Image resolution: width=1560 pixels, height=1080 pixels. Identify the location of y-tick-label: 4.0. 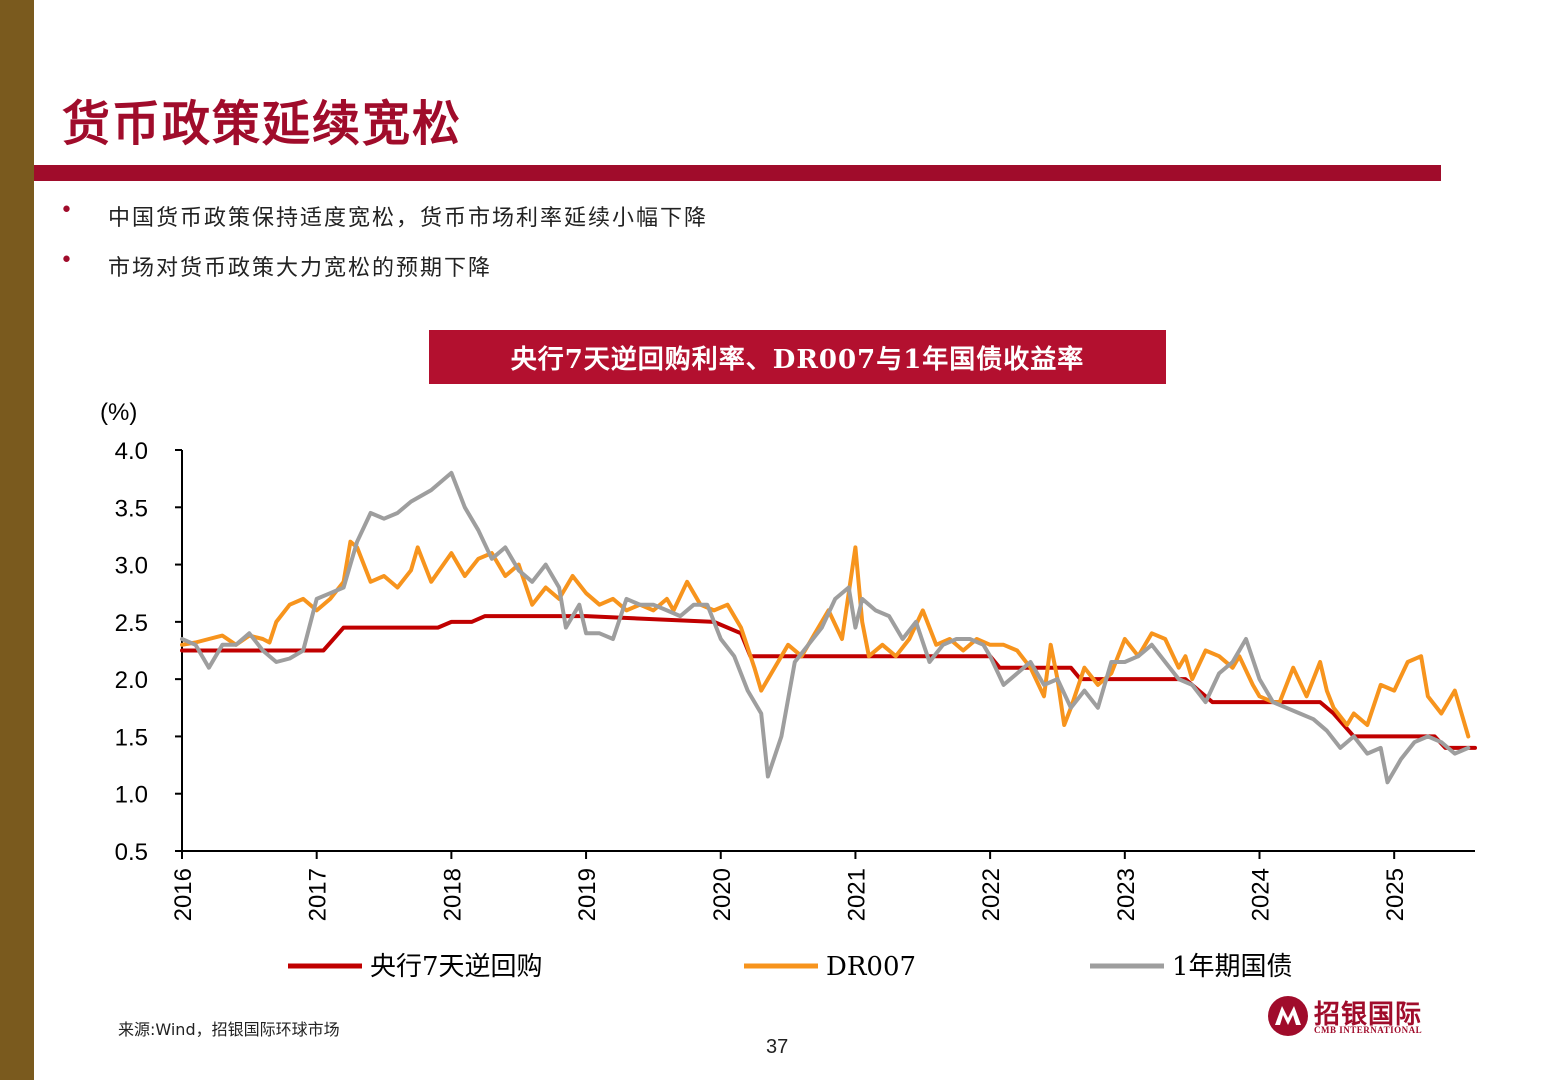
(131, 451).